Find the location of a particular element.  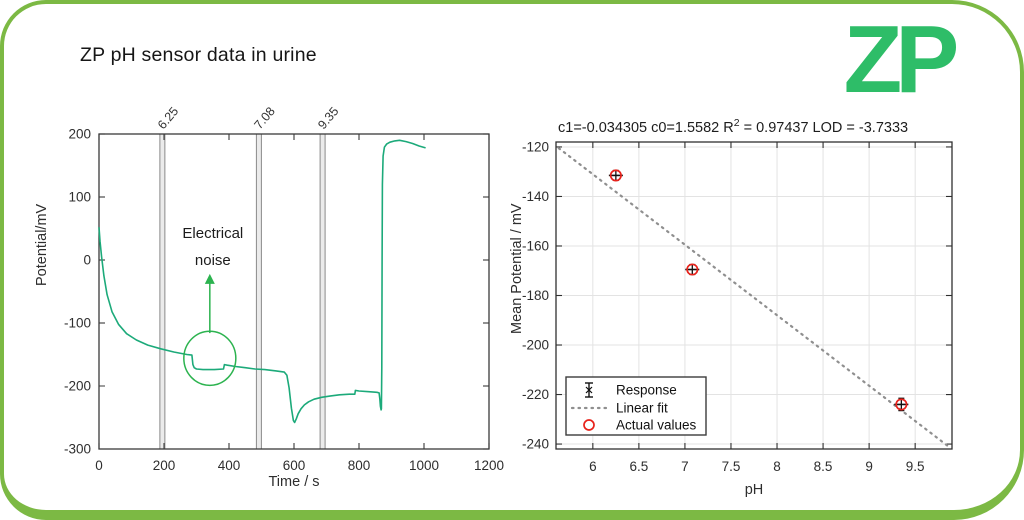

y-tick-label: -120 is located at coordinates (535, 146).